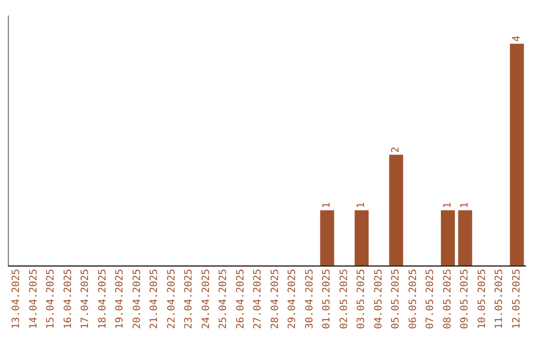 Image resolution: width=540 pixels, height=340 pixels. I want to click on x-tick-label: 20.04.2025, so click(137, 299).